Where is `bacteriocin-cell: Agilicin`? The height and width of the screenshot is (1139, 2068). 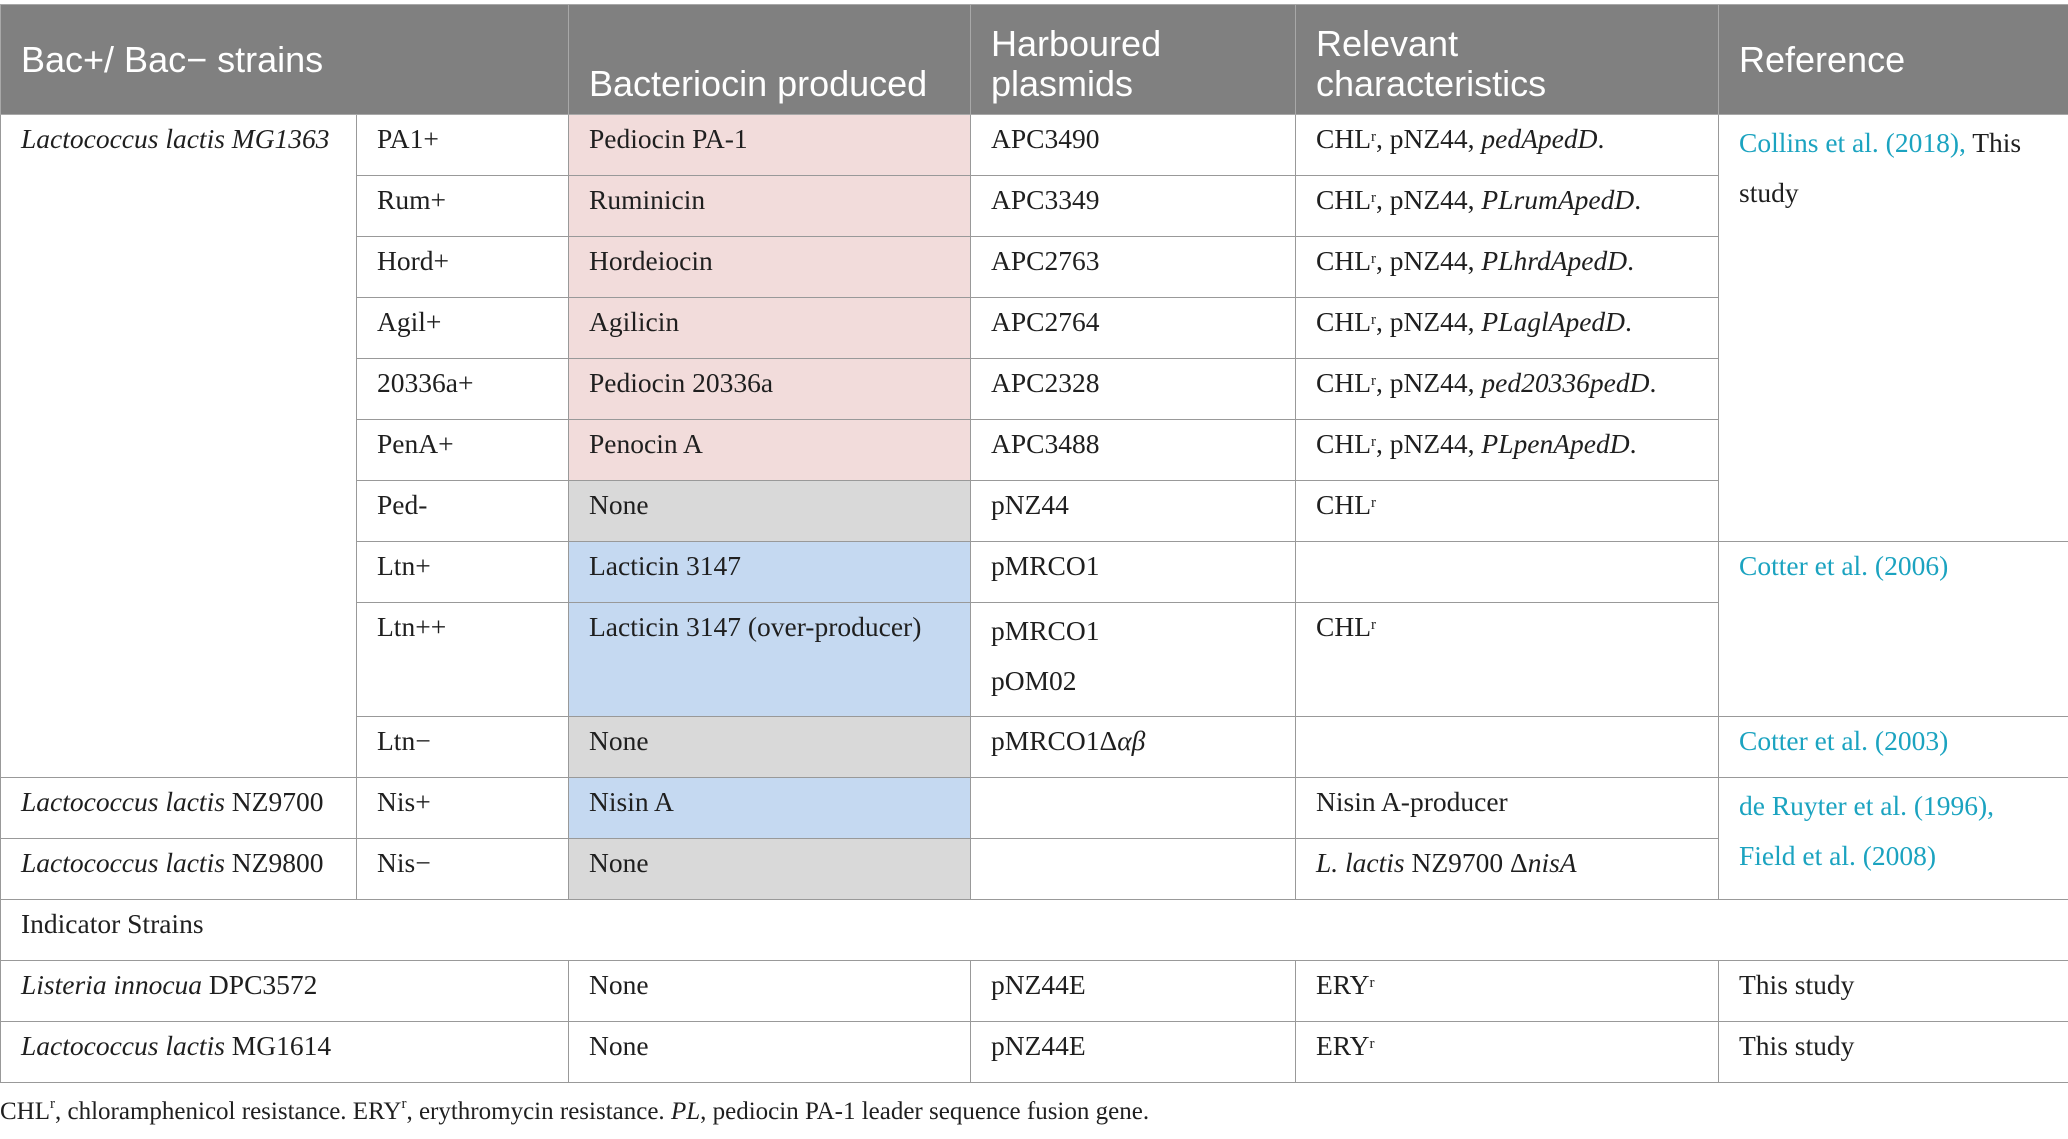 bacteriocin-cell: Agilicin is located at coordinates (769, 328).